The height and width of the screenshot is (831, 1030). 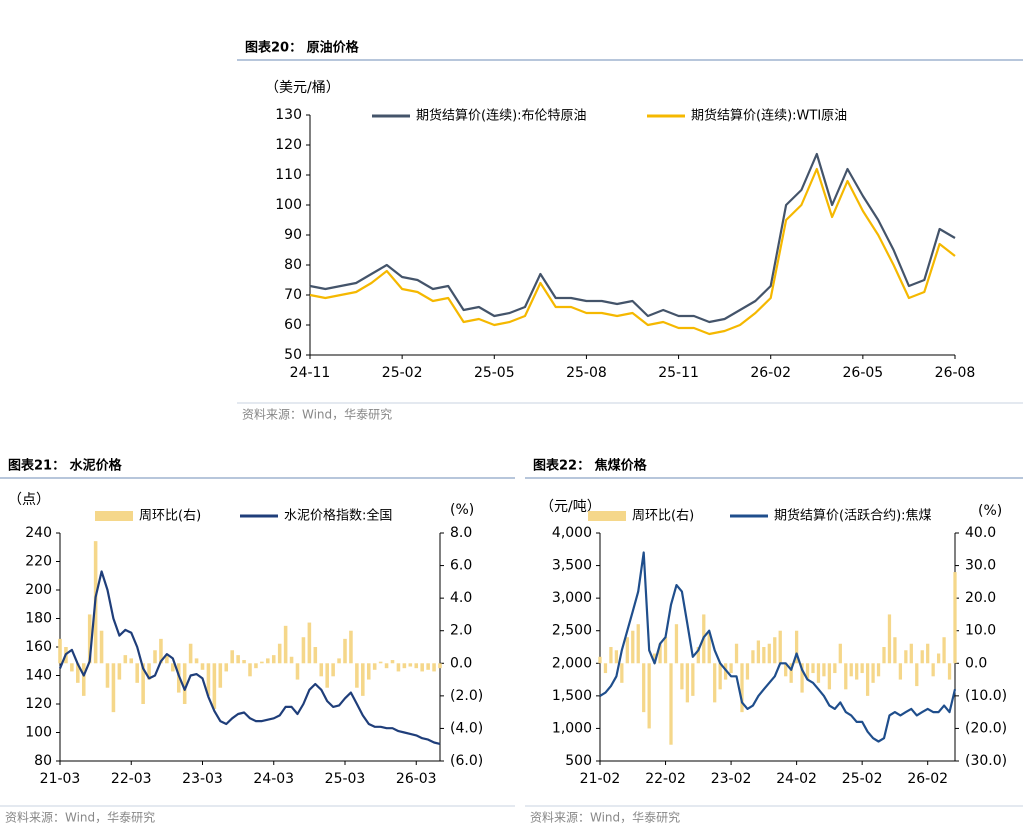 I want to click on x-tick-label: 21-03, so click(x=60, y=779).